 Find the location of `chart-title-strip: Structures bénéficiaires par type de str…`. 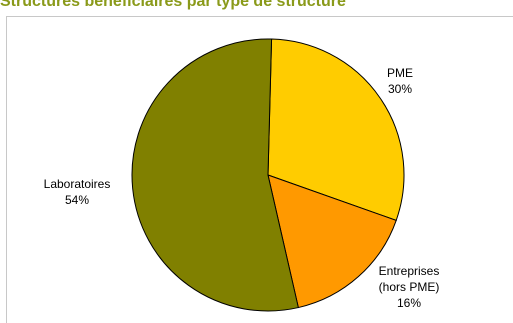

chart-title-strip: Structures bénéficiaires par type de str… is located at coordinates (256, 6).